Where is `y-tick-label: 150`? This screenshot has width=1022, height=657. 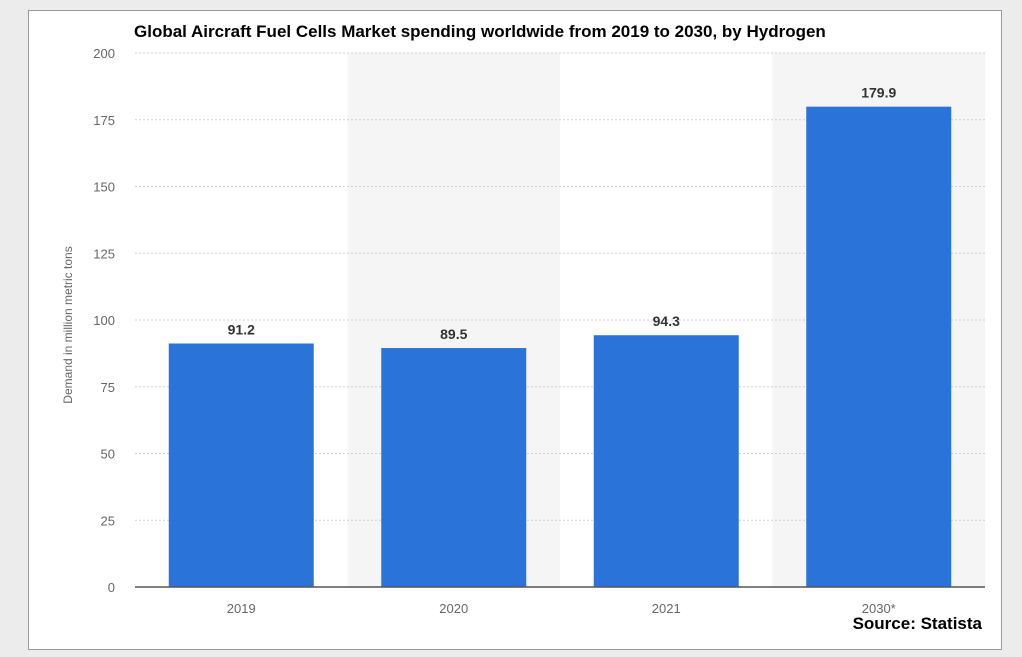
y-tick-label: 150 is located at coordinates (104, 187).